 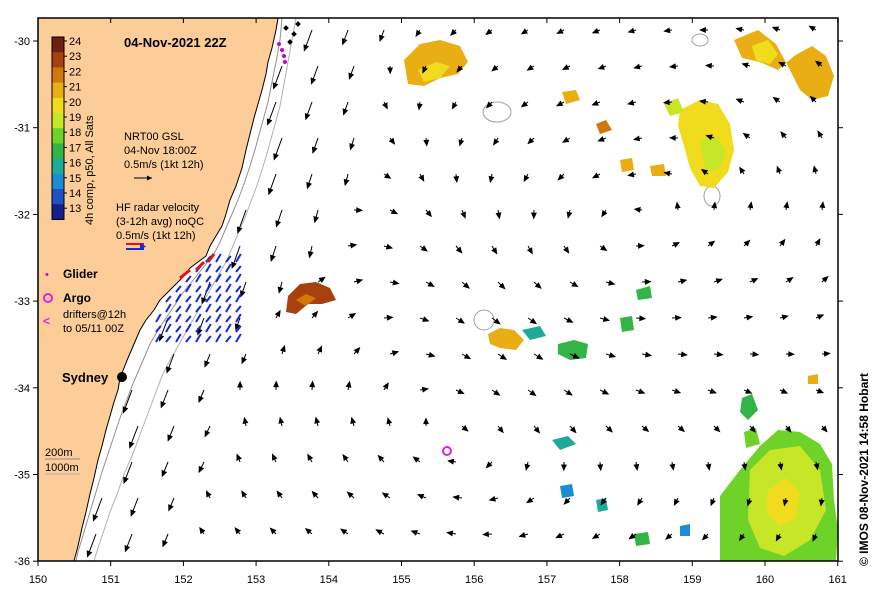 What do you see at coordinates (66, 128) in the screenshot?
I see `sst-colorbar: 24 23 22 21 20 19 18 17 16 15 14 13` at bounding box center [66, 128].